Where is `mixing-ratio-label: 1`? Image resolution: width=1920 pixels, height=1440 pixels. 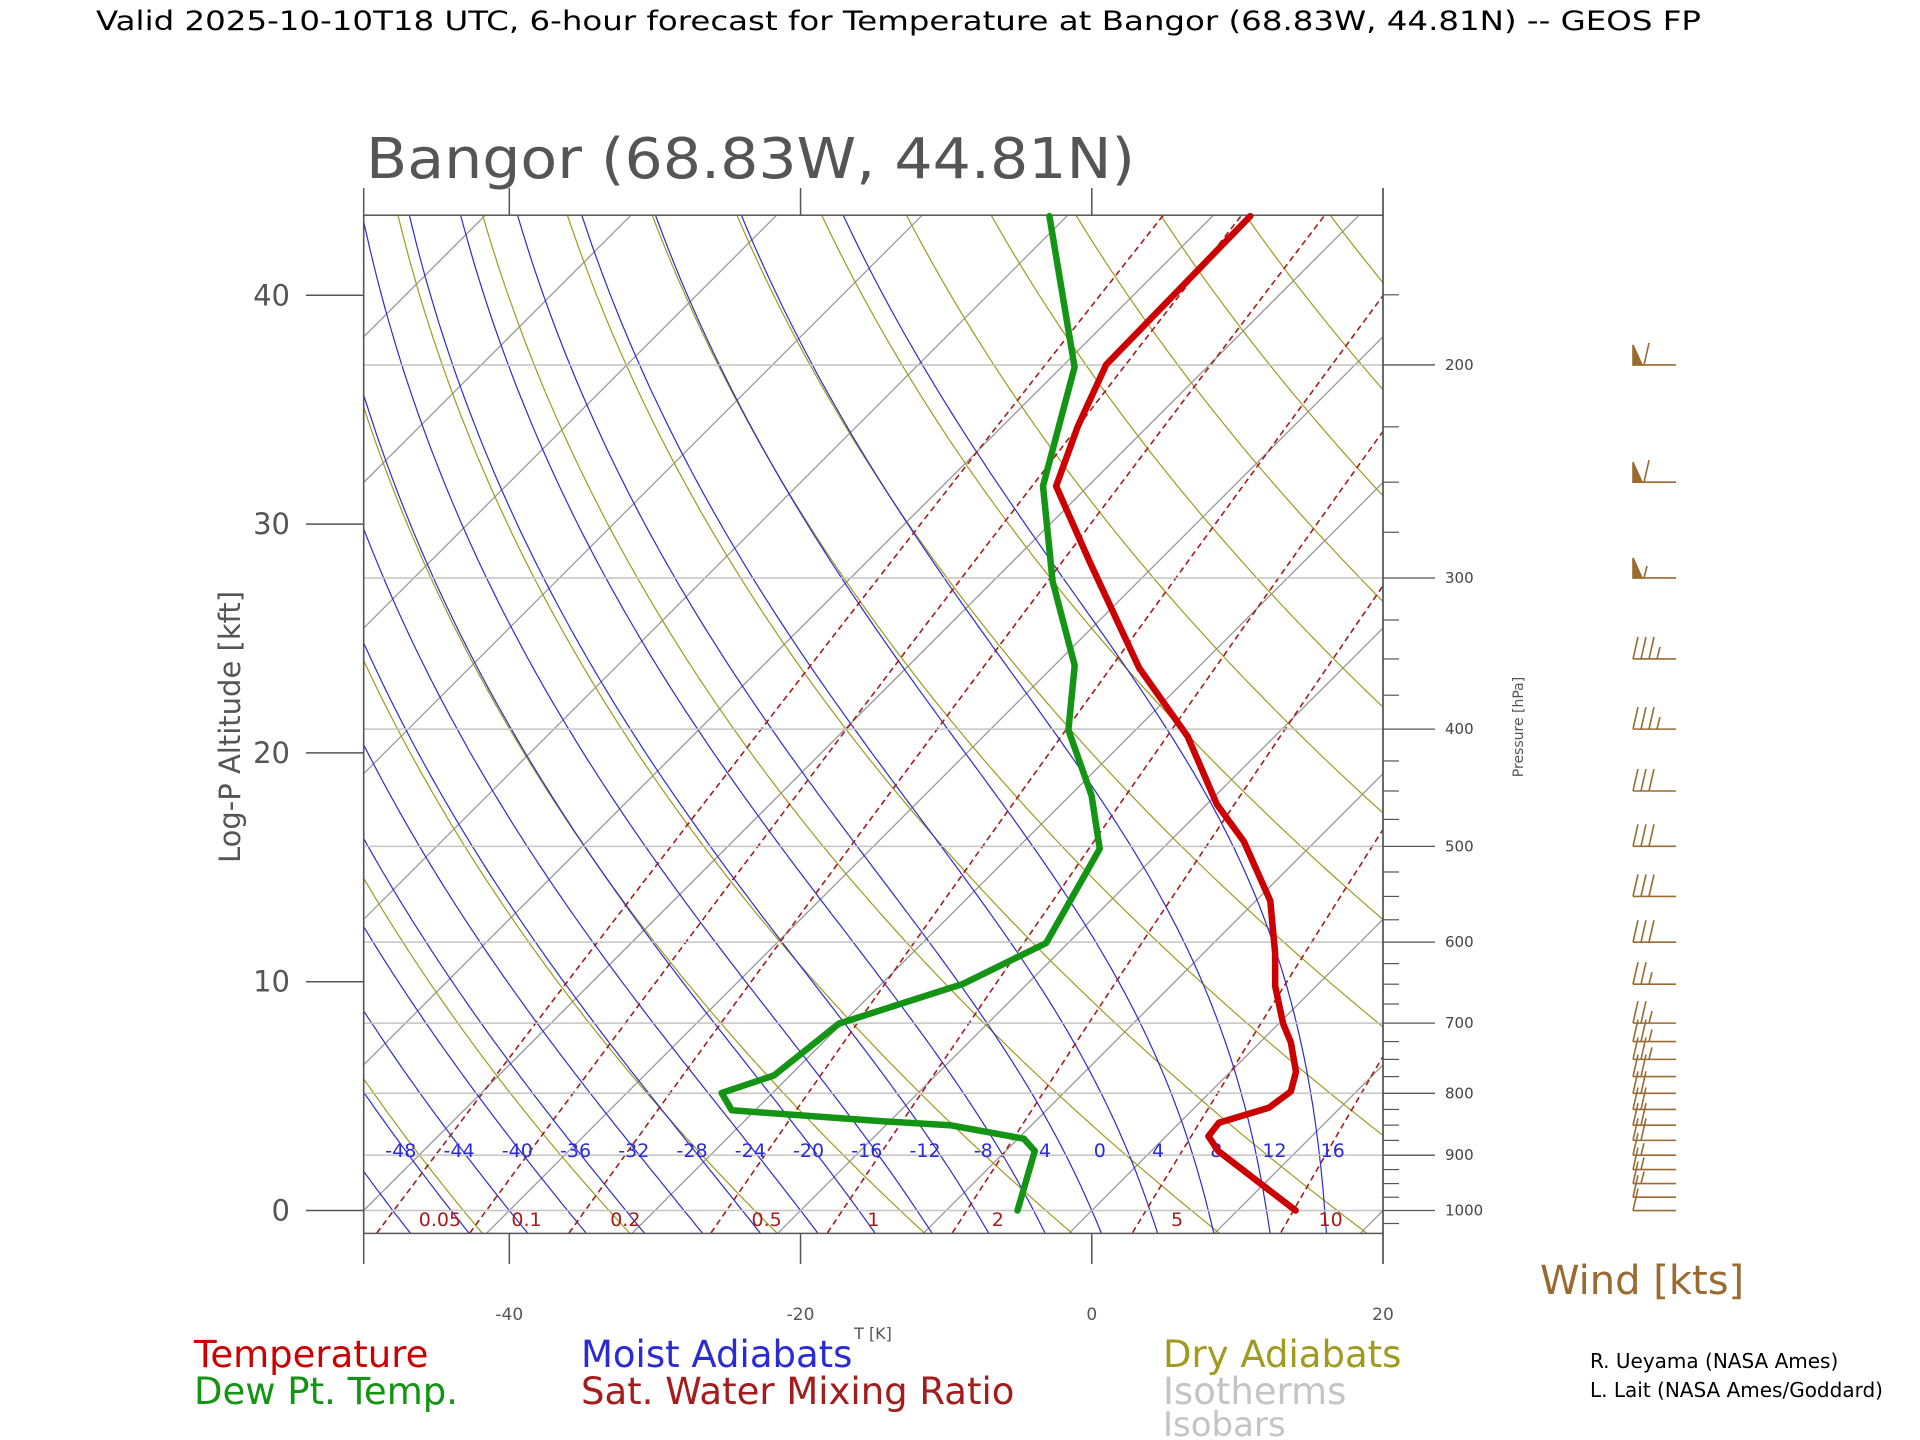
mixing-ratio-label: 1 is located at coordinates (873, 1220).